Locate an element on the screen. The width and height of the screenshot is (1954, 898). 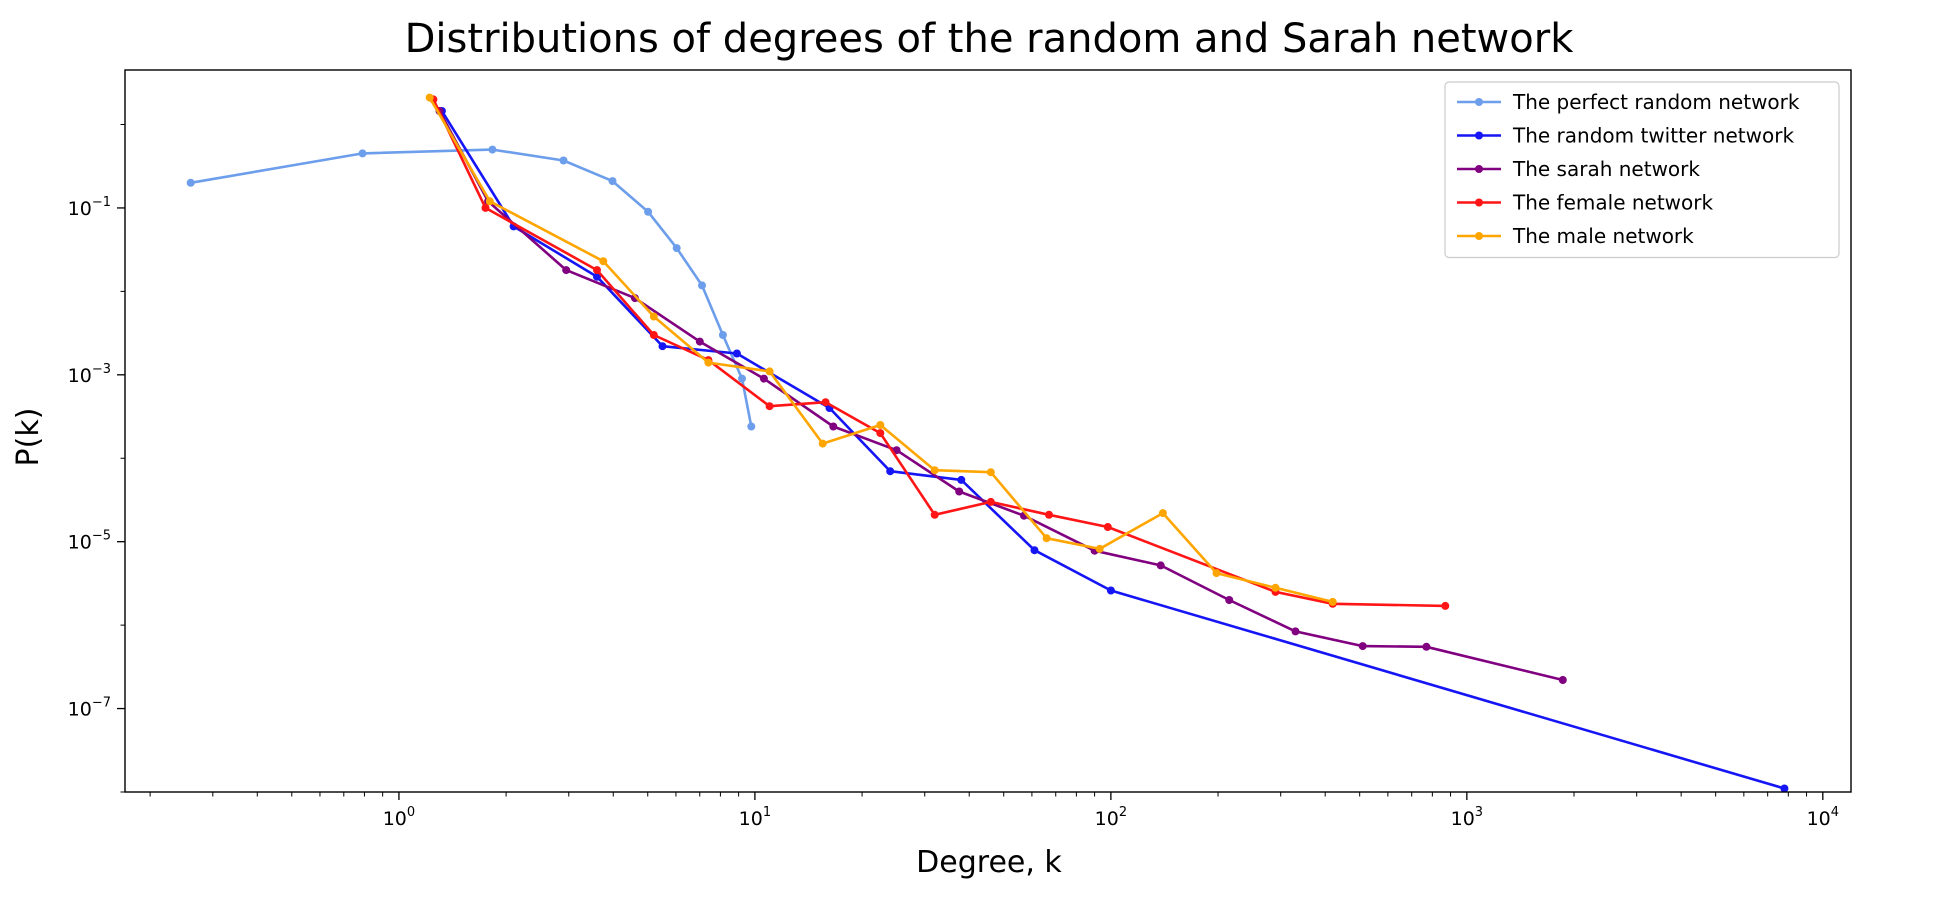
legend-entry: The female network is located at coordinates (1585, 203).